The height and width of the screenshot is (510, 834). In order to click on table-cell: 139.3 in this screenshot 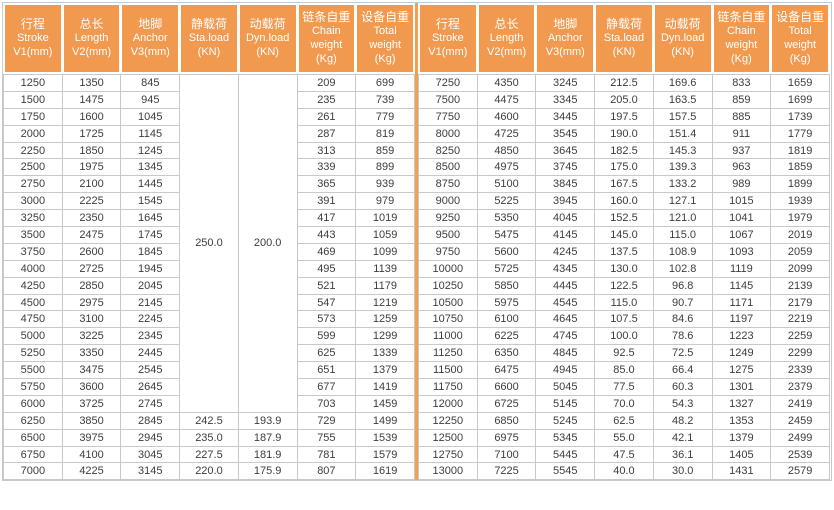, I will do `click(682, 167)`.